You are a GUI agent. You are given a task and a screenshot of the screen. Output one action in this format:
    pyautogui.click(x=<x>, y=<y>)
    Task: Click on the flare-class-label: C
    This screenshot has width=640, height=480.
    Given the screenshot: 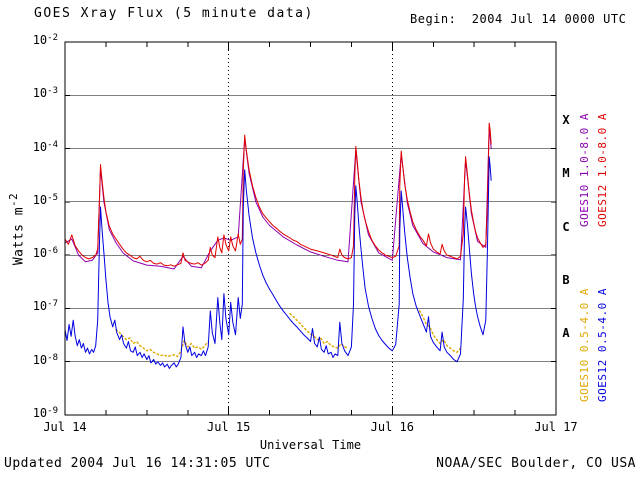 What is the action you would take?
    pyautogui.click(x=566, y=226)
    